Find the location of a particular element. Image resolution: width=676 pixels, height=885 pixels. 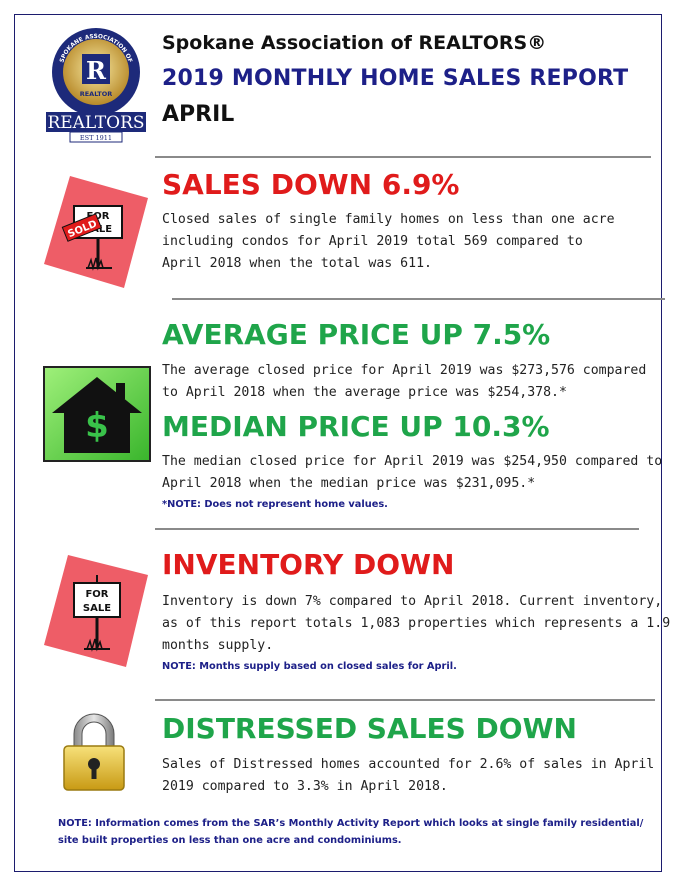

for-sale-sign-icon: FOR SALE is located at coordinates (96, 610).